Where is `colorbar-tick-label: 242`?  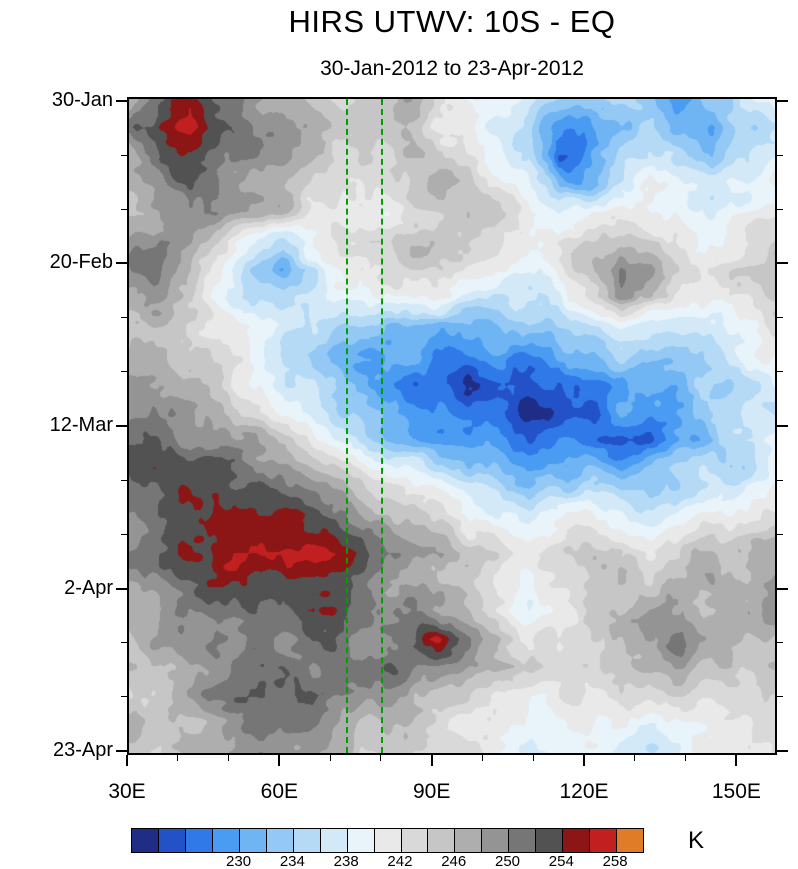
colorbar-tick-label: 242 is located at coordinates (400, 861).